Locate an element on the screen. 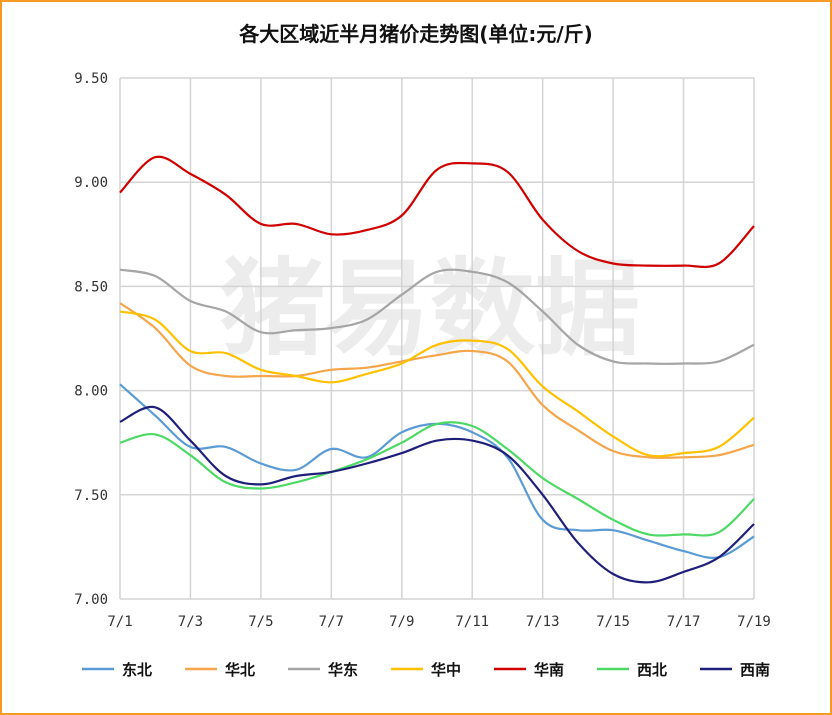 The height and width of the screenshot is (715, 832). y-tick-label: 7.00 is located at coordinates (91, 600).